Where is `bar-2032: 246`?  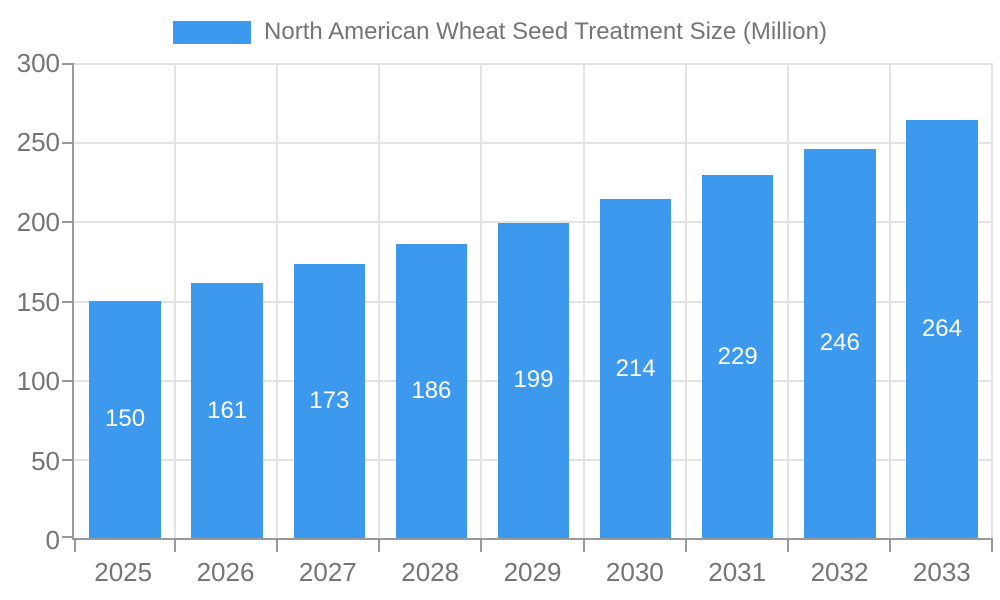 bar-2032: 246 is located at coordinates (840, 343).